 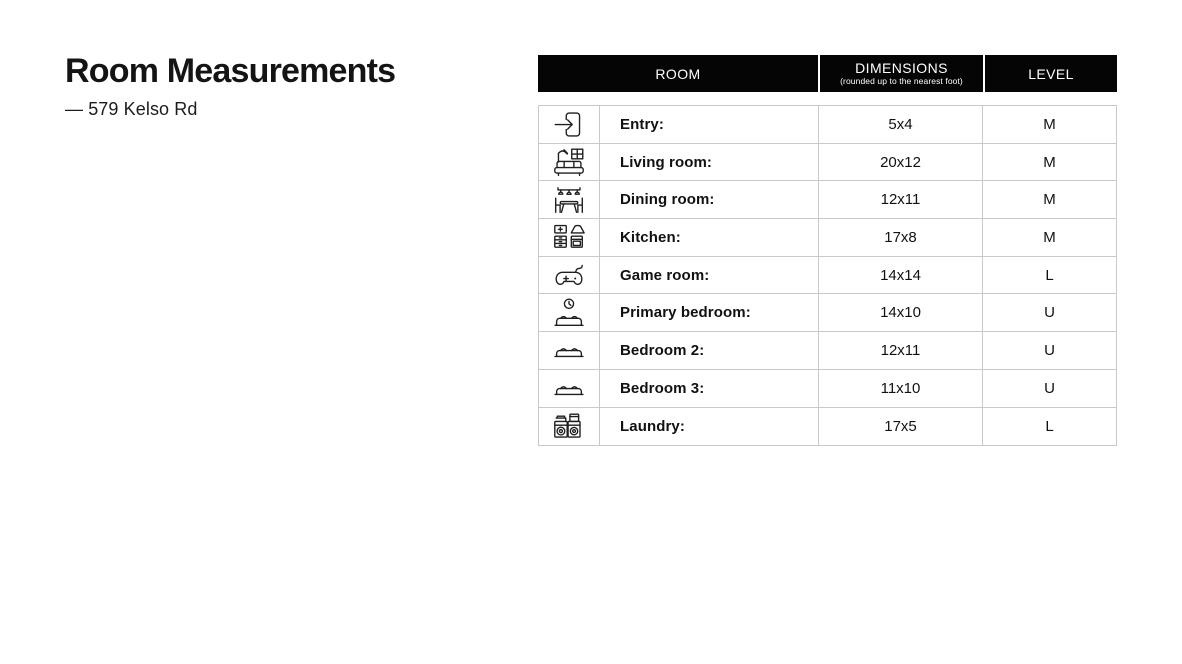 What do you see at coordinates (230, 71) in the screenshot?
I see `page-title: Room Measurements` at bounding box center [230, 71].